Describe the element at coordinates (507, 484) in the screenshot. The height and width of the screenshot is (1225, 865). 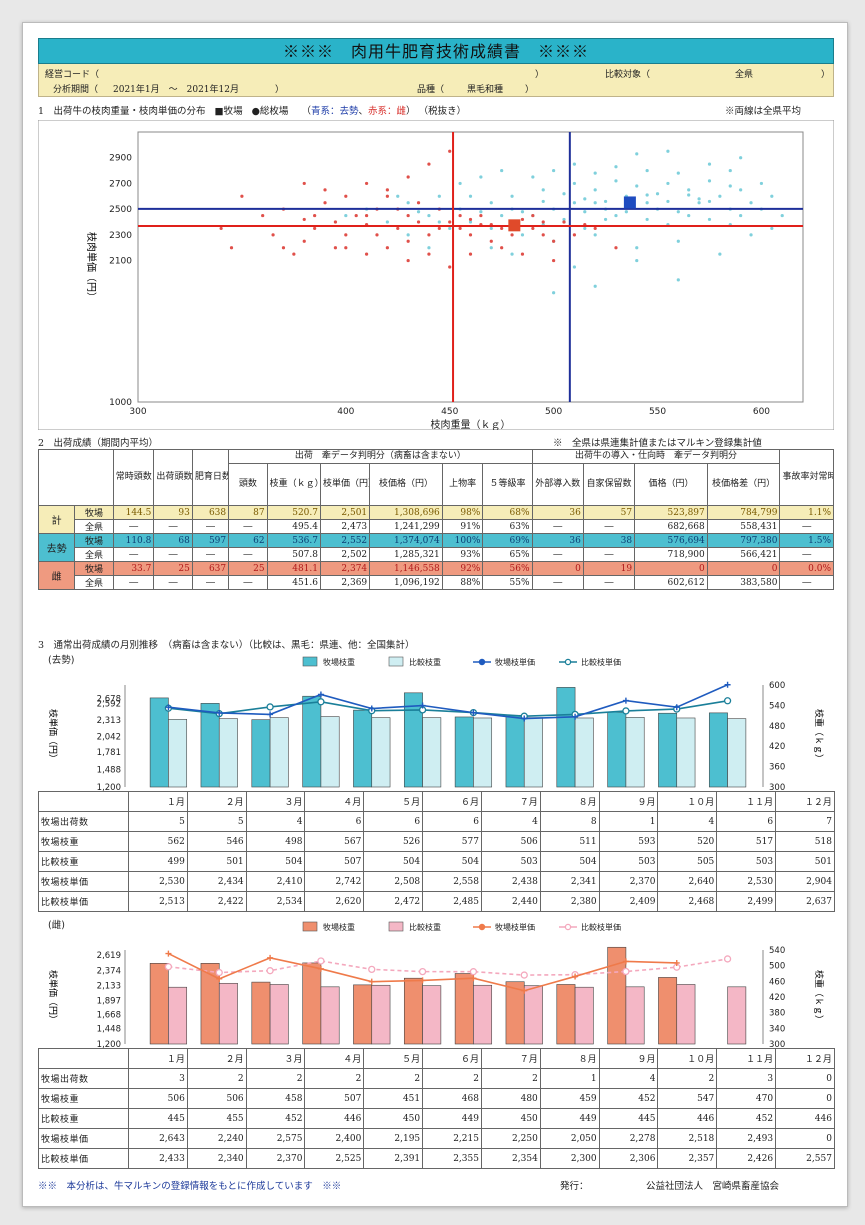
I see `col-header: ５等級率` at that location.